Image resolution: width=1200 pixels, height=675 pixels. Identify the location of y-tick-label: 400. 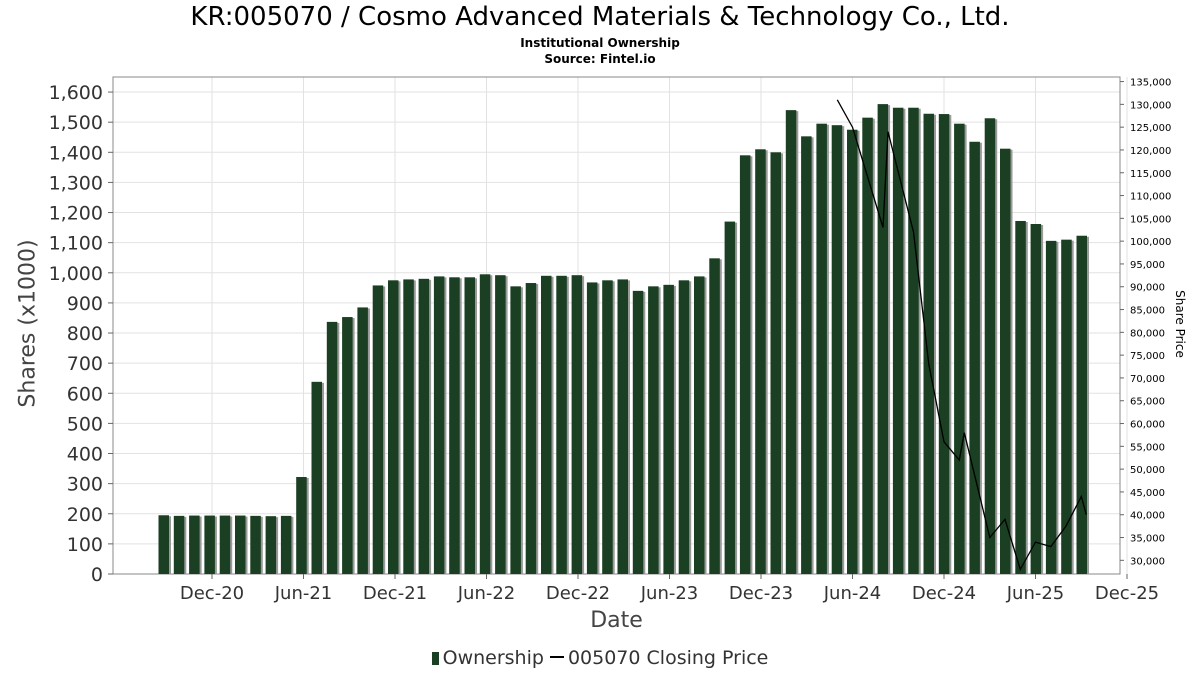
(85, 455).